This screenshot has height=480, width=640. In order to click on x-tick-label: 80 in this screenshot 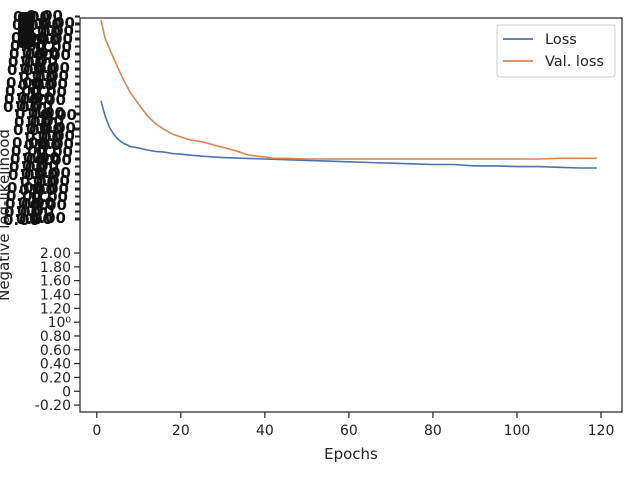, I will do `click(433, 431)`.